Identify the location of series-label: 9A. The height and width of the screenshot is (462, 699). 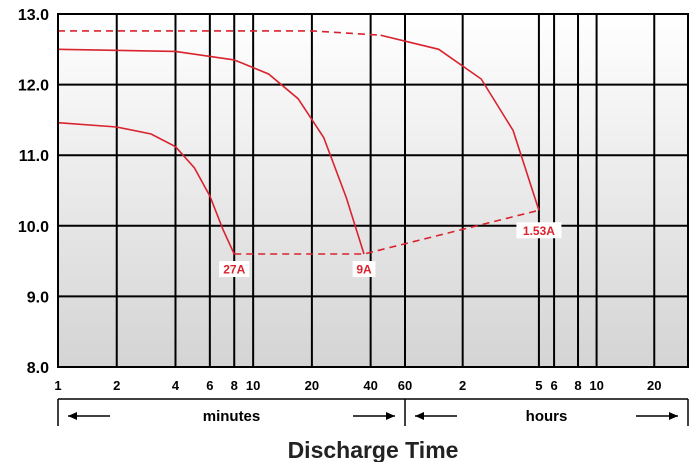
(364, 270).